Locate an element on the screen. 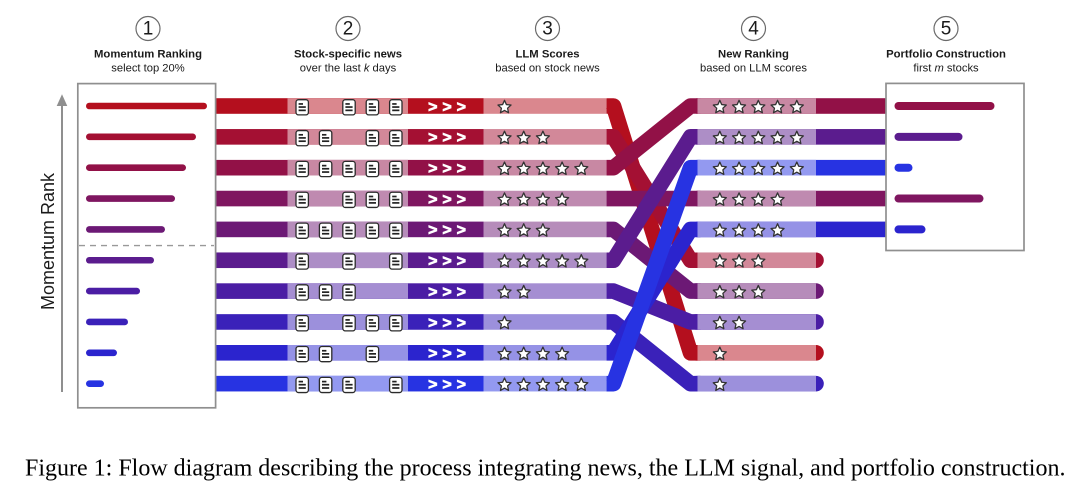 The image size is (1080, 497). svg-text: 5 is located at coordinates (946, 29).